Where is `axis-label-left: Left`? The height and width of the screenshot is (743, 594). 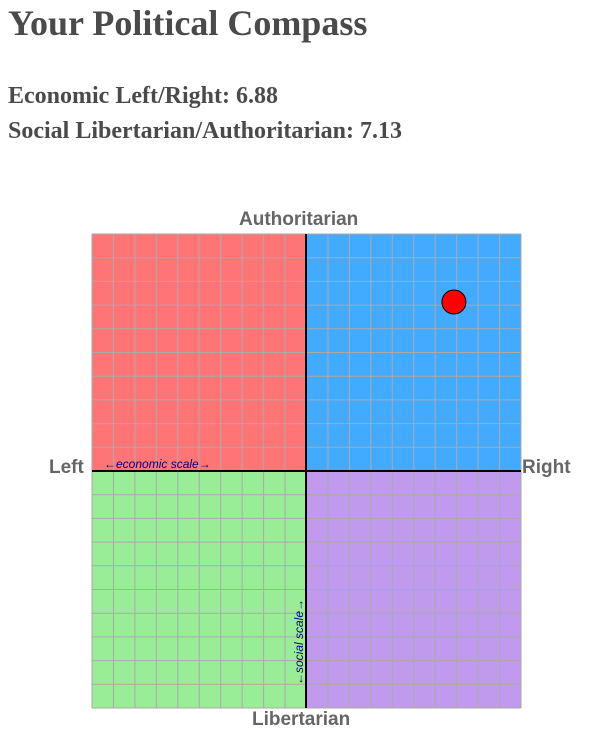
axis-label-left: Left is located at coordinates (66, 467).